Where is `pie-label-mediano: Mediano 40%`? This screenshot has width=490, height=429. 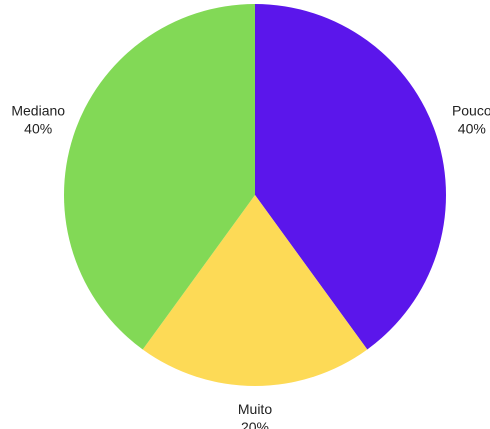
pie-label-mediano: Mediano 40% is located at coordinates (38, 120).